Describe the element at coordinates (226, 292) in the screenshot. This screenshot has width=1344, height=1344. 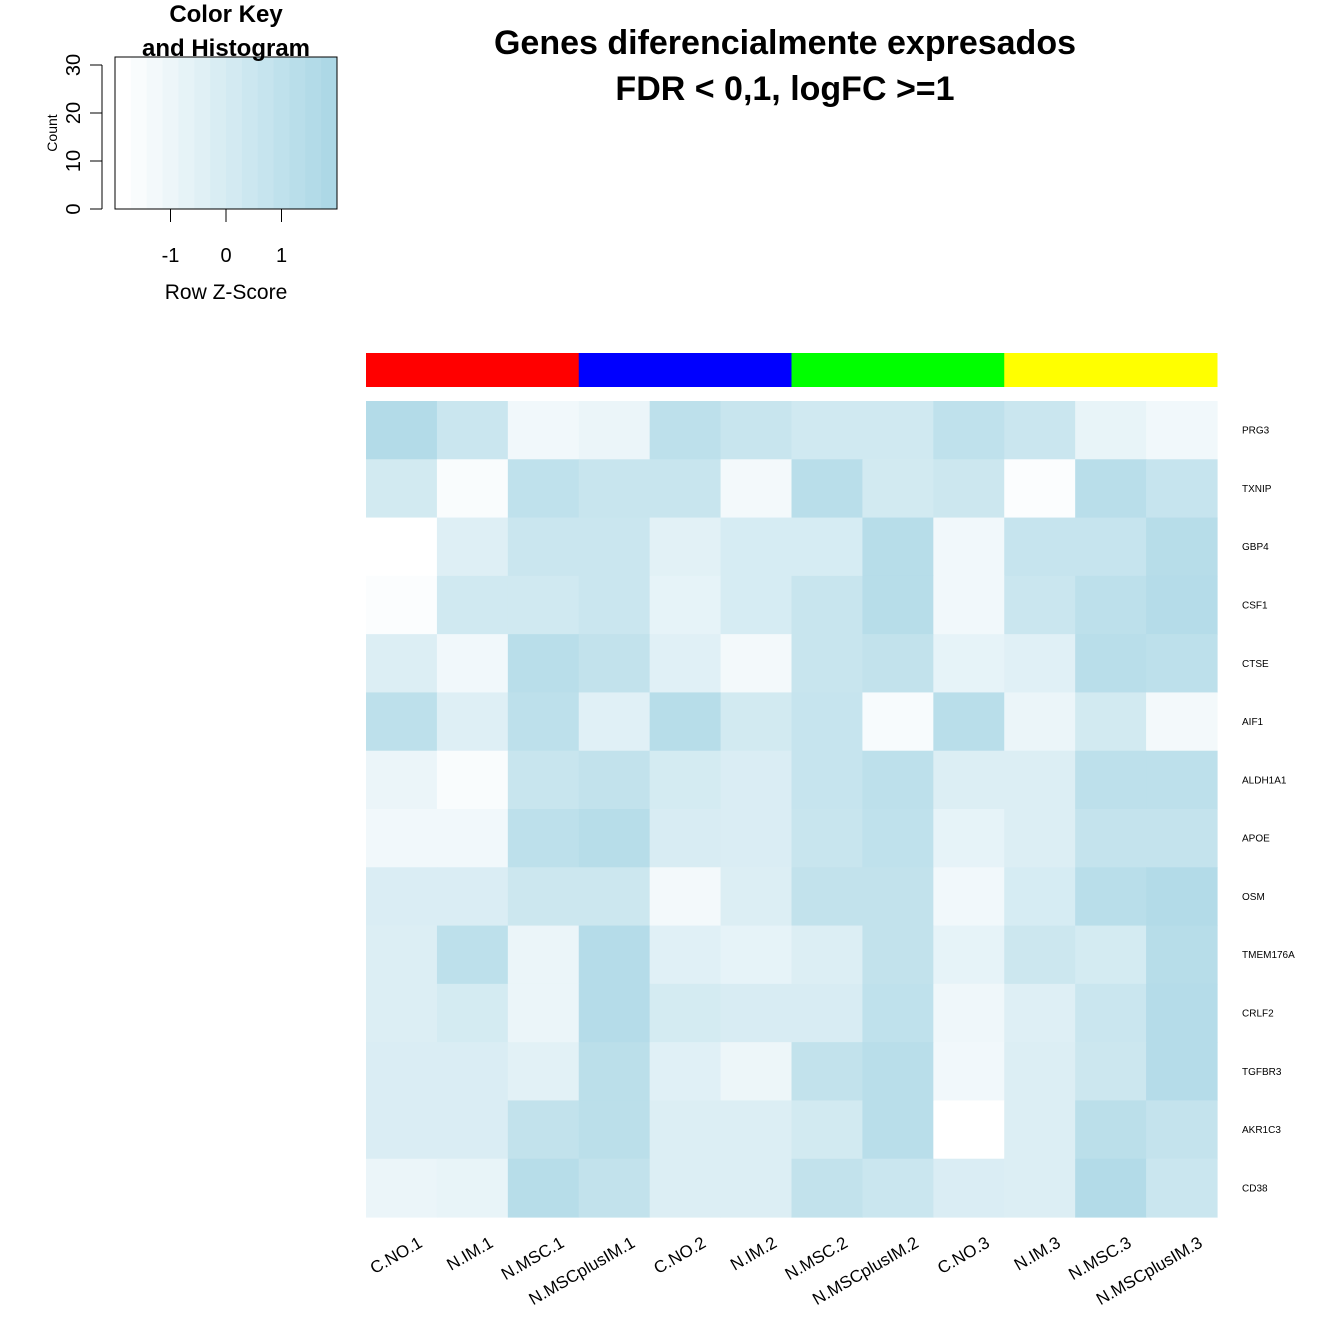
I see `key-x-axis-label: Row Z-Score` at that location.